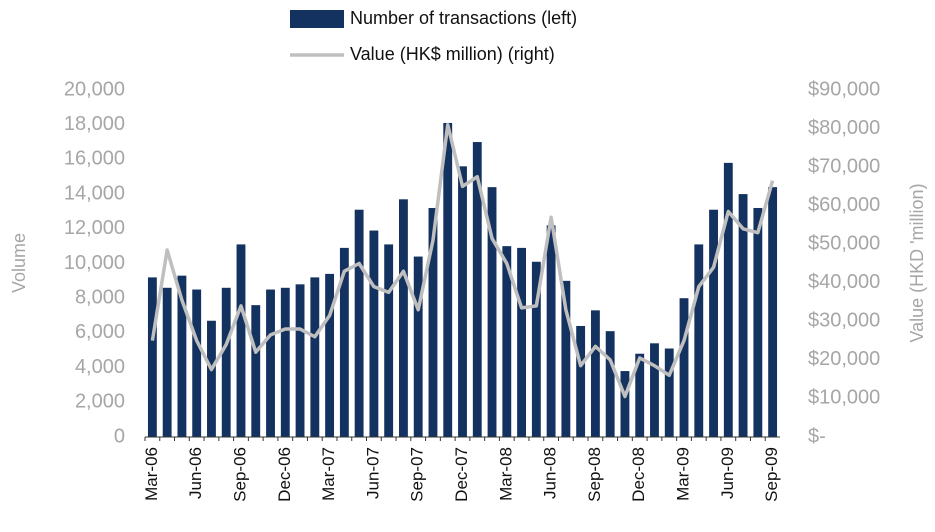  I want to click on y-tick-label: 8,000, so click(100, 297).